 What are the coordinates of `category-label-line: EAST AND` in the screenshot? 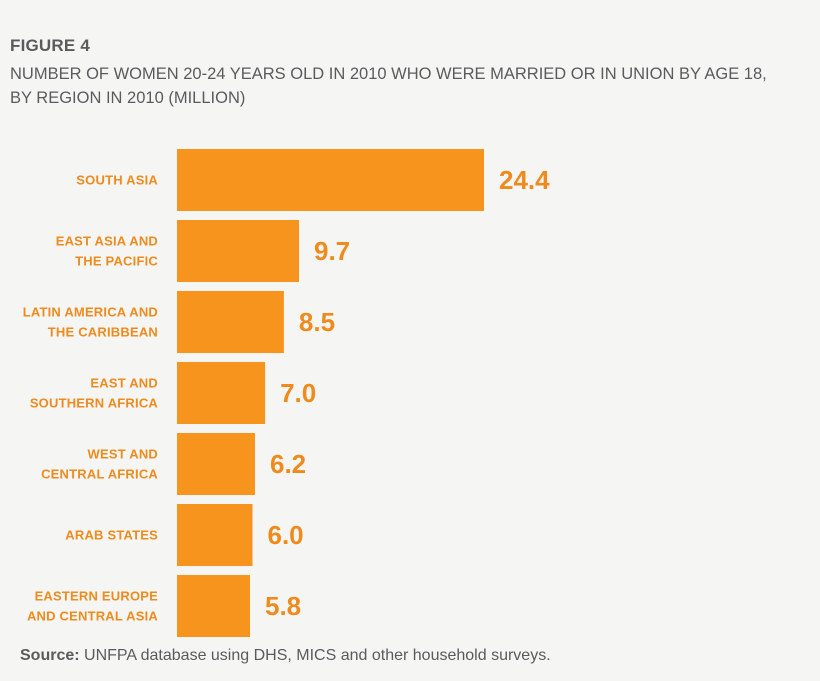 It's located at (124, 383).